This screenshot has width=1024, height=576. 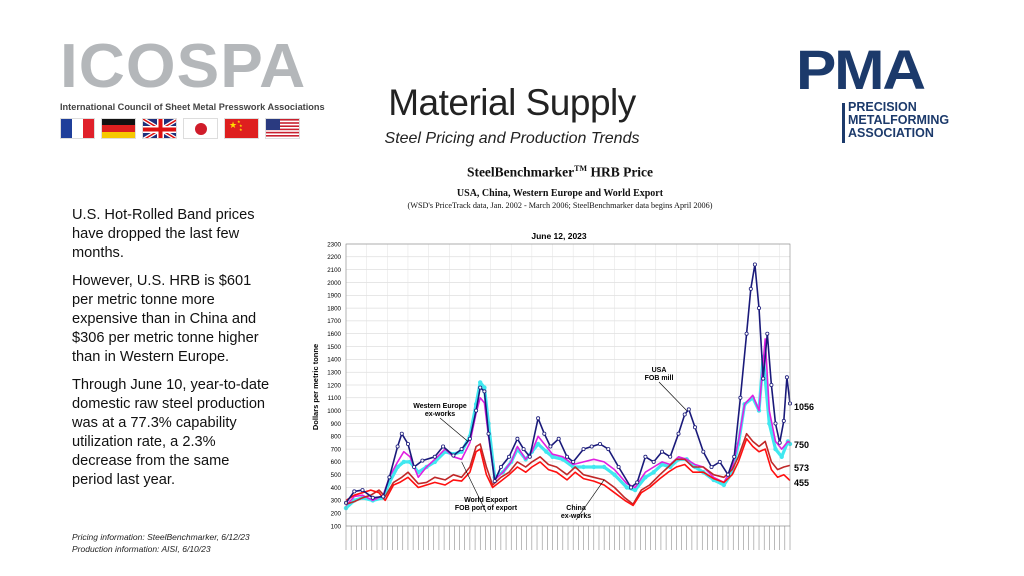 I want to click on y-tick-label: 2300, so click(x=334, y=244).